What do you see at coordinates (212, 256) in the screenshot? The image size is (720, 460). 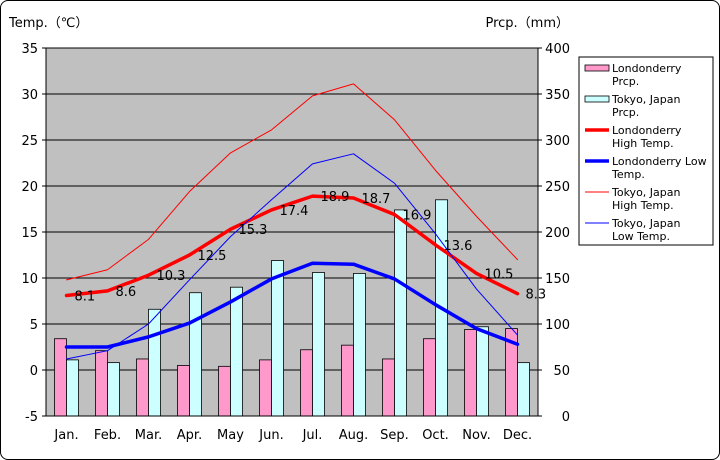 I see `data-label: 12.5` at bounding box center [212, 256].